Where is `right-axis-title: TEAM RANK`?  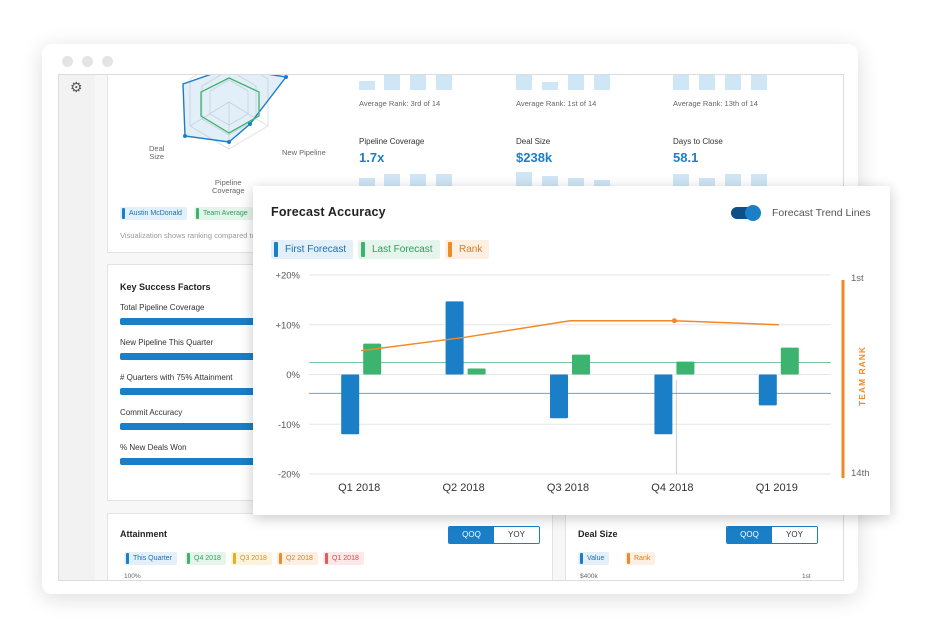
right-axis-title: TEAM RANK is located at coordinates (862, 376).